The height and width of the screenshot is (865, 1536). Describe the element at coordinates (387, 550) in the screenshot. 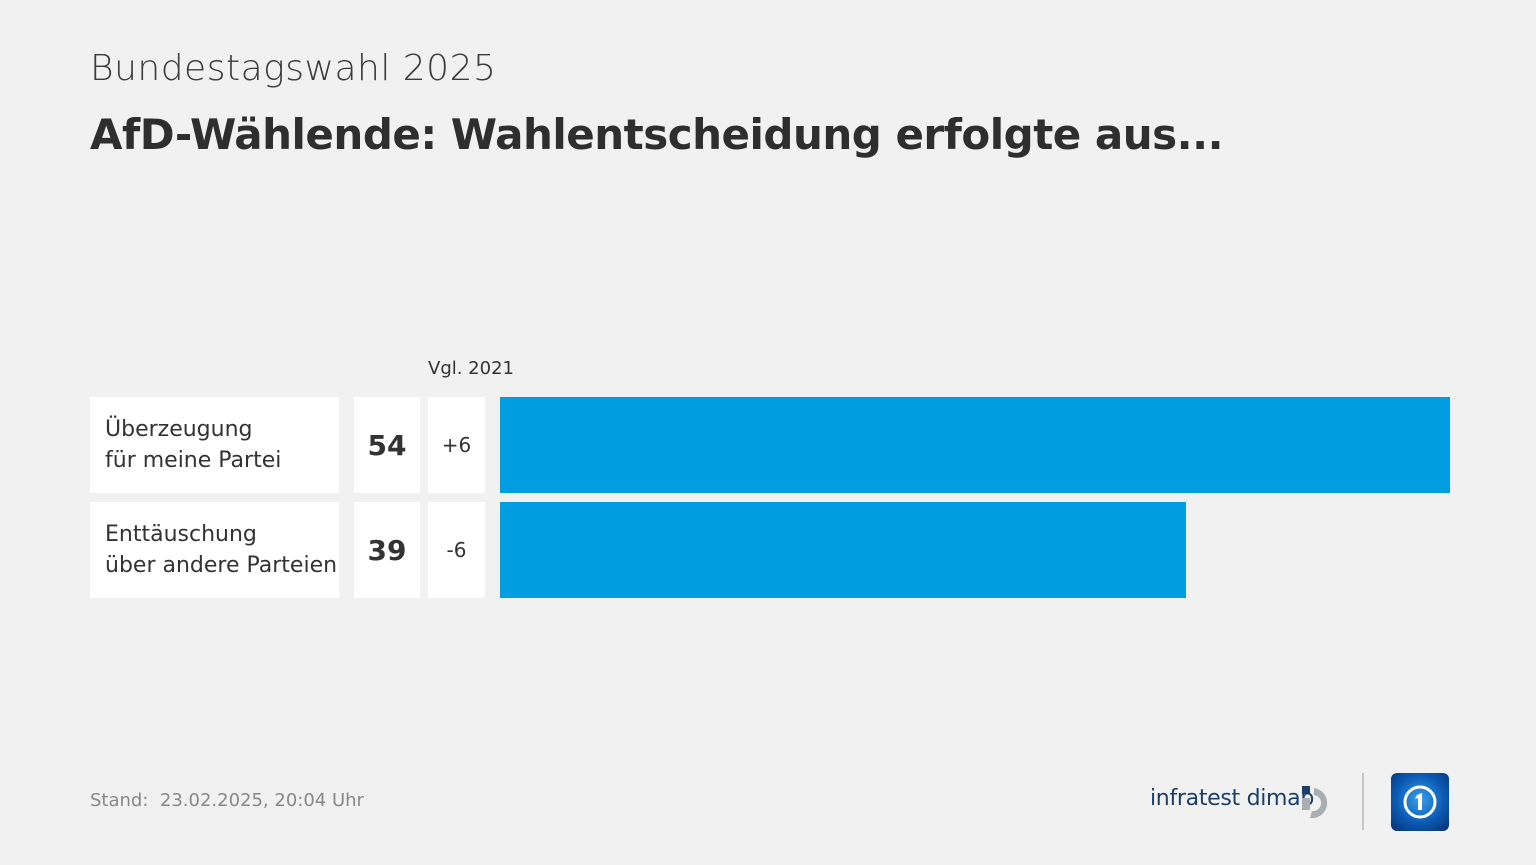

I see `value-label: 39` at that location.